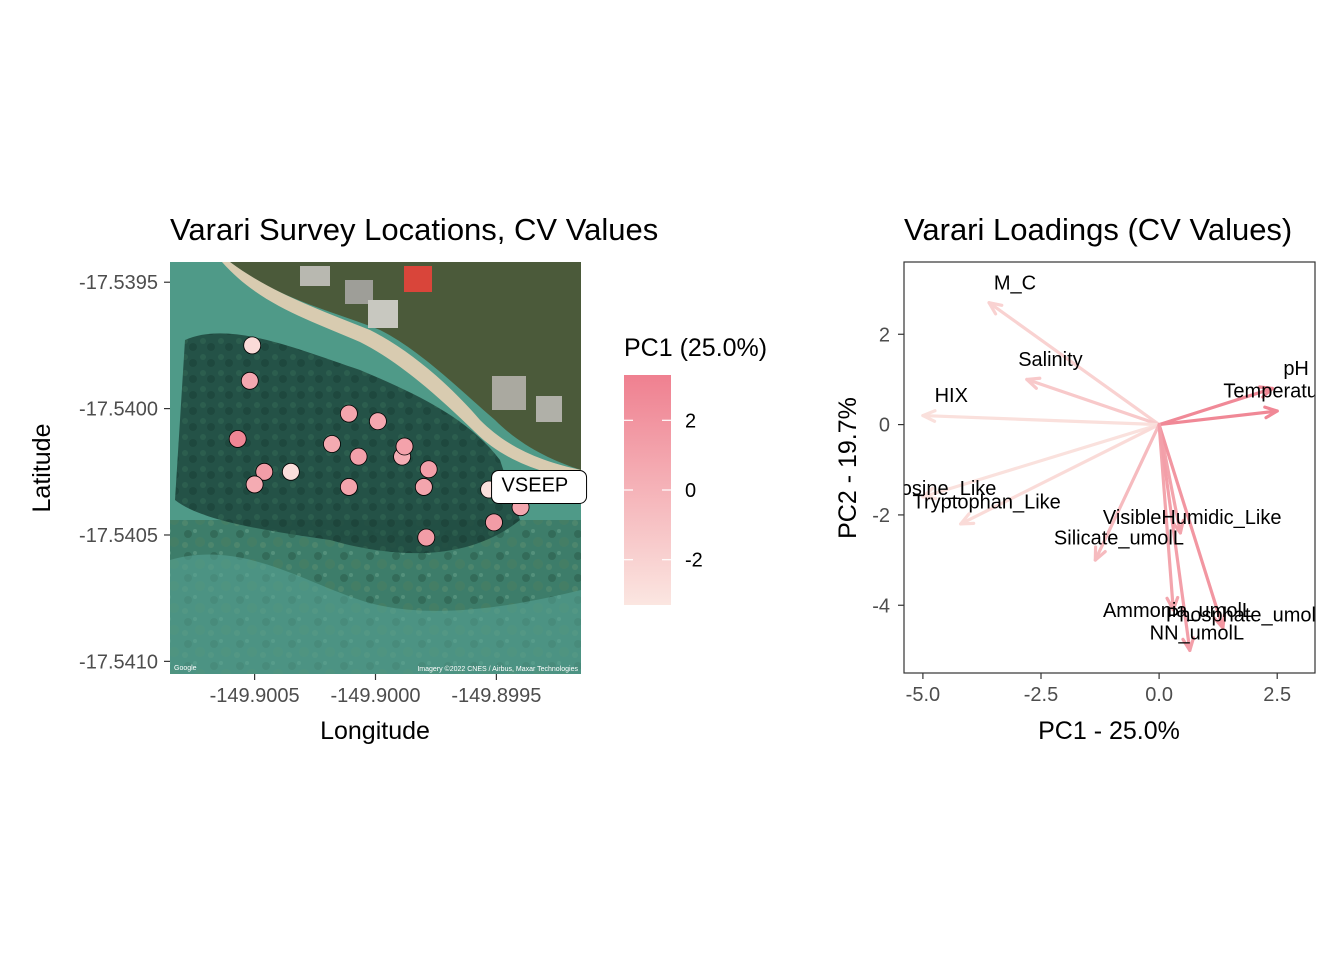 The width and height of the screenshot is (1344, 960). Describe the element at coordinates (375, 614) in the screenshot. I see `map-lagoon-channel` at that location.